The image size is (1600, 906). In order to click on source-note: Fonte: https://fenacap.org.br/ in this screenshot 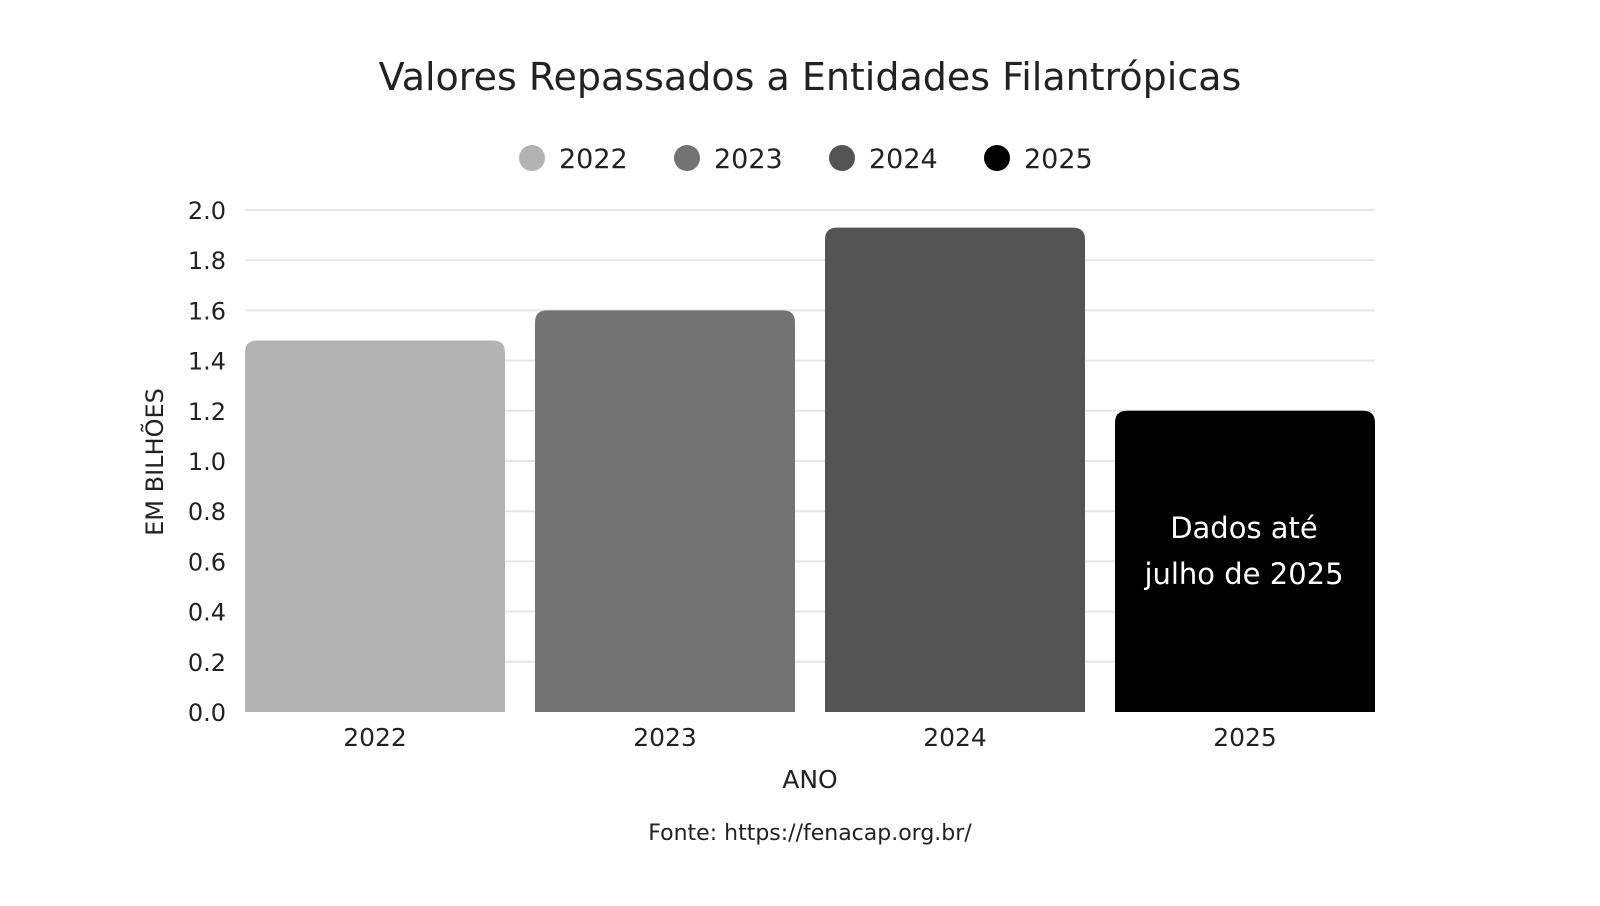, I will do `click(810, 833)`.